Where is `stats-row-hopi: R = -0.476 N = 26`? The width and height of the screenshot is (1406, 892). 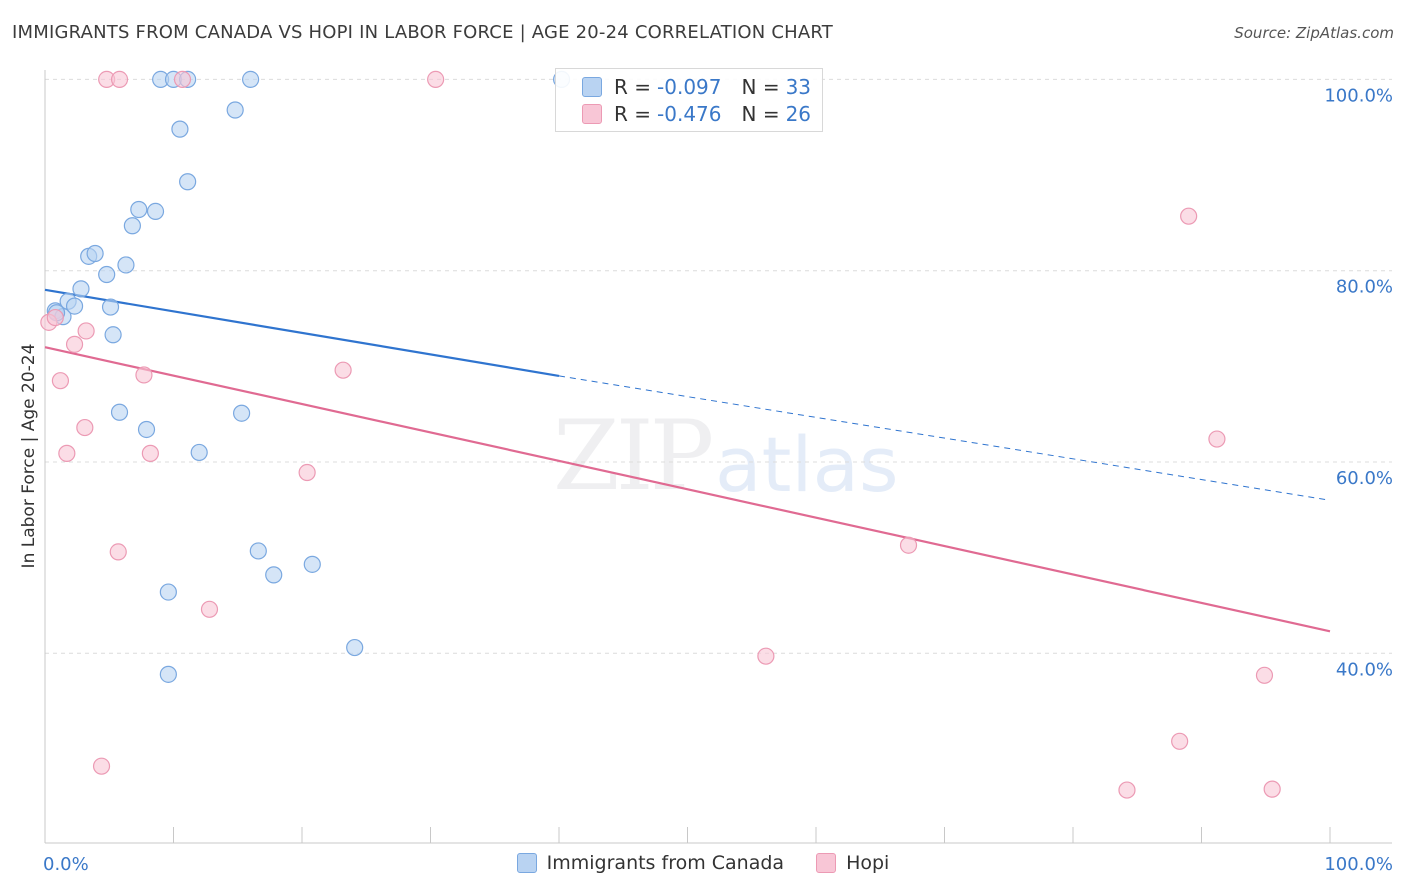
stats-row-hopi: R = -0.476 N = 26 is located at coordinates (696, 114).